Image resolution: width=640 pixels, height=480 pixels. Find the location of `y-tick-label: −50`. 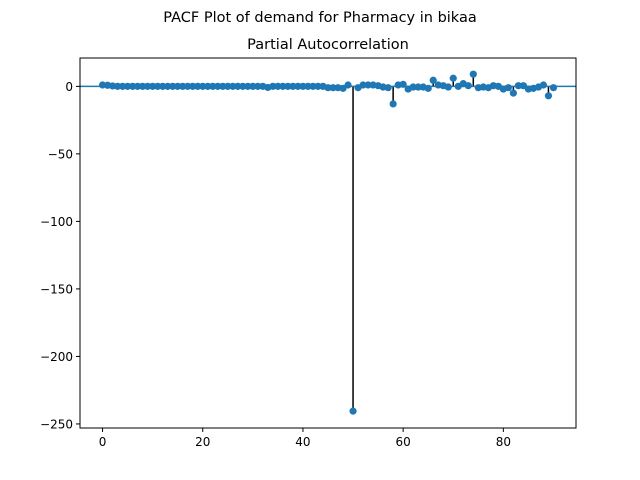

y-tick-label: −50 is located at coordinates (60, 154).